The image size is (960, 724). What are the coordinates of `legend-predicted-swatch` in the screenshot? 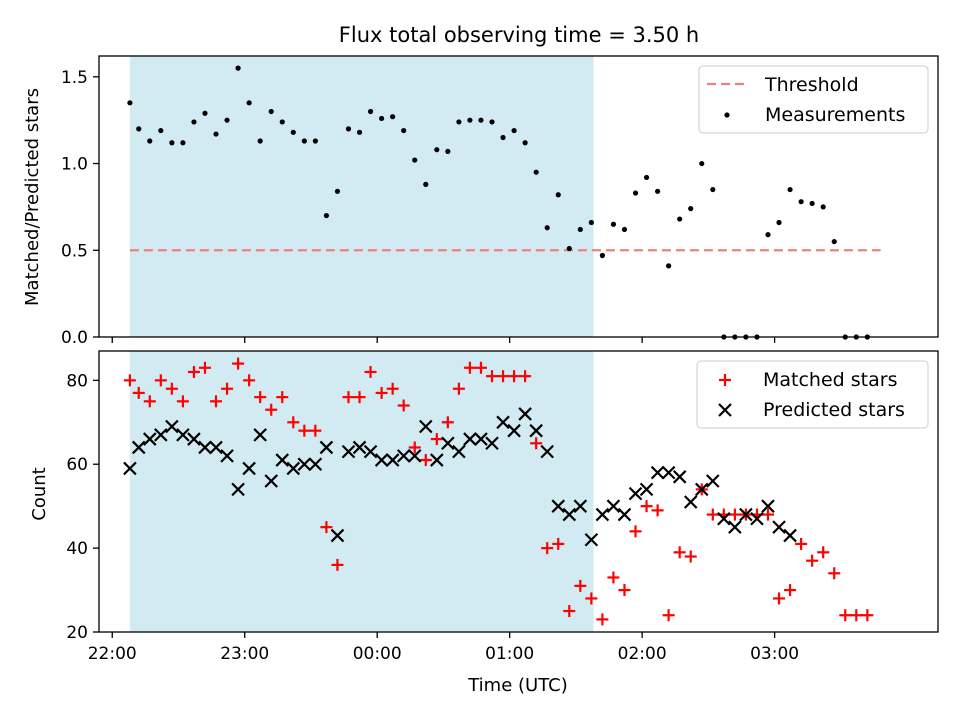 It's located at (725, 410).